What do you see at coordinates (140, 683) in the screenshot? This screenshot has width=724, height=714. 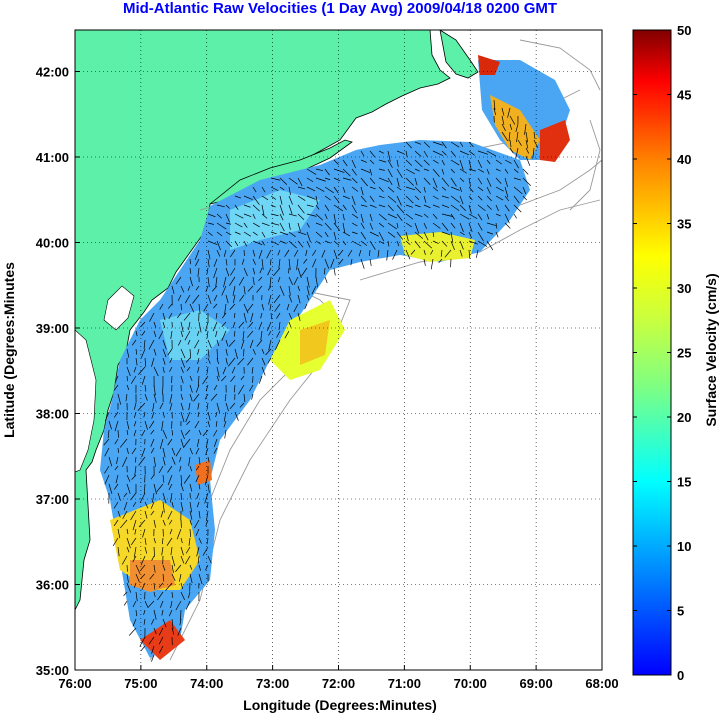 I see `x-tick-label: 75:00` at bounding box center [140, 683].